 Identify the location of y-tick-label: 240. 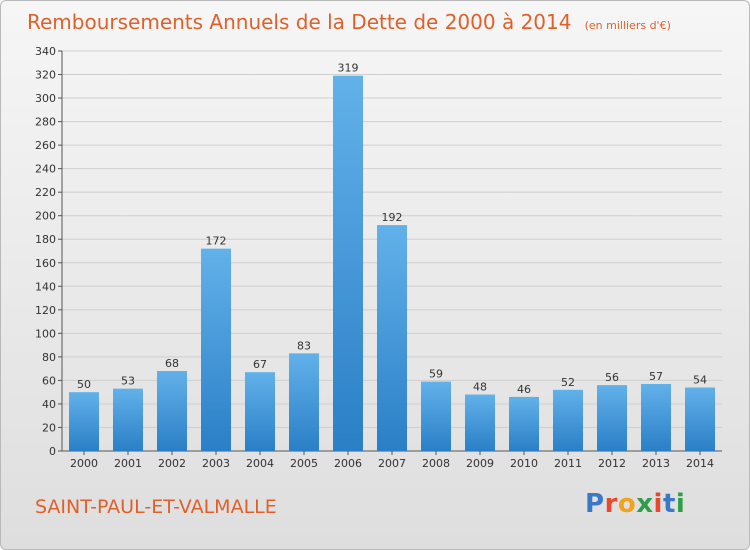
(45, 169).